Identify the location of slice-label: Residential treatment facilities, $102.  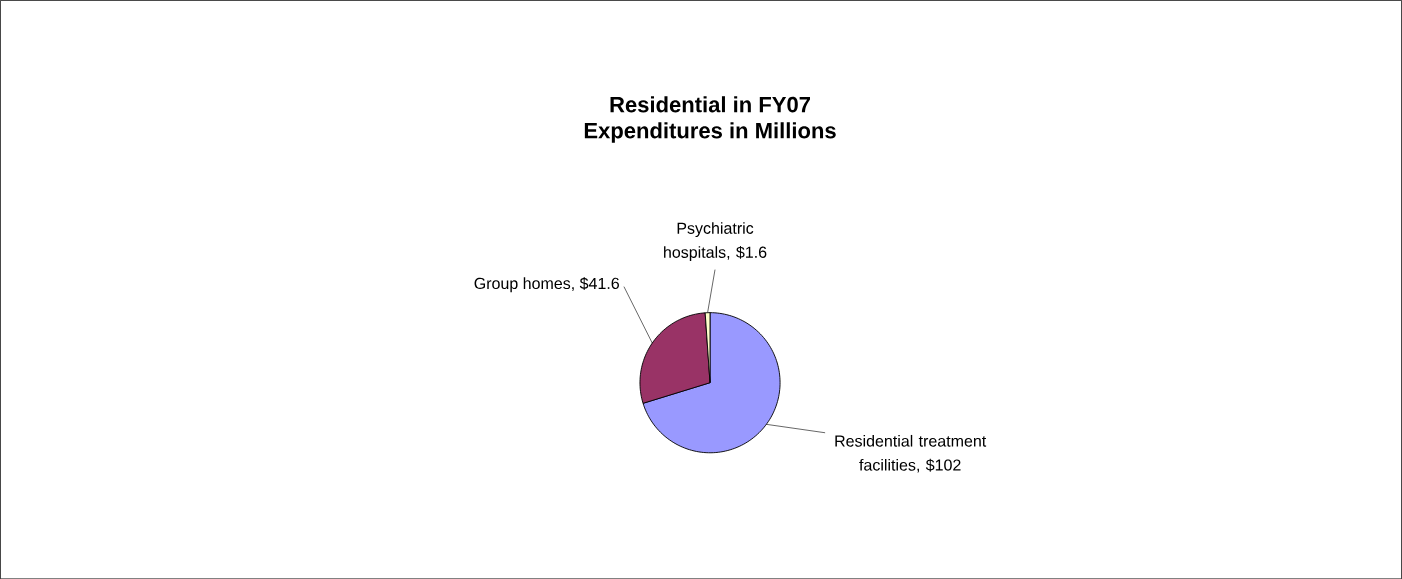
(911, 453).